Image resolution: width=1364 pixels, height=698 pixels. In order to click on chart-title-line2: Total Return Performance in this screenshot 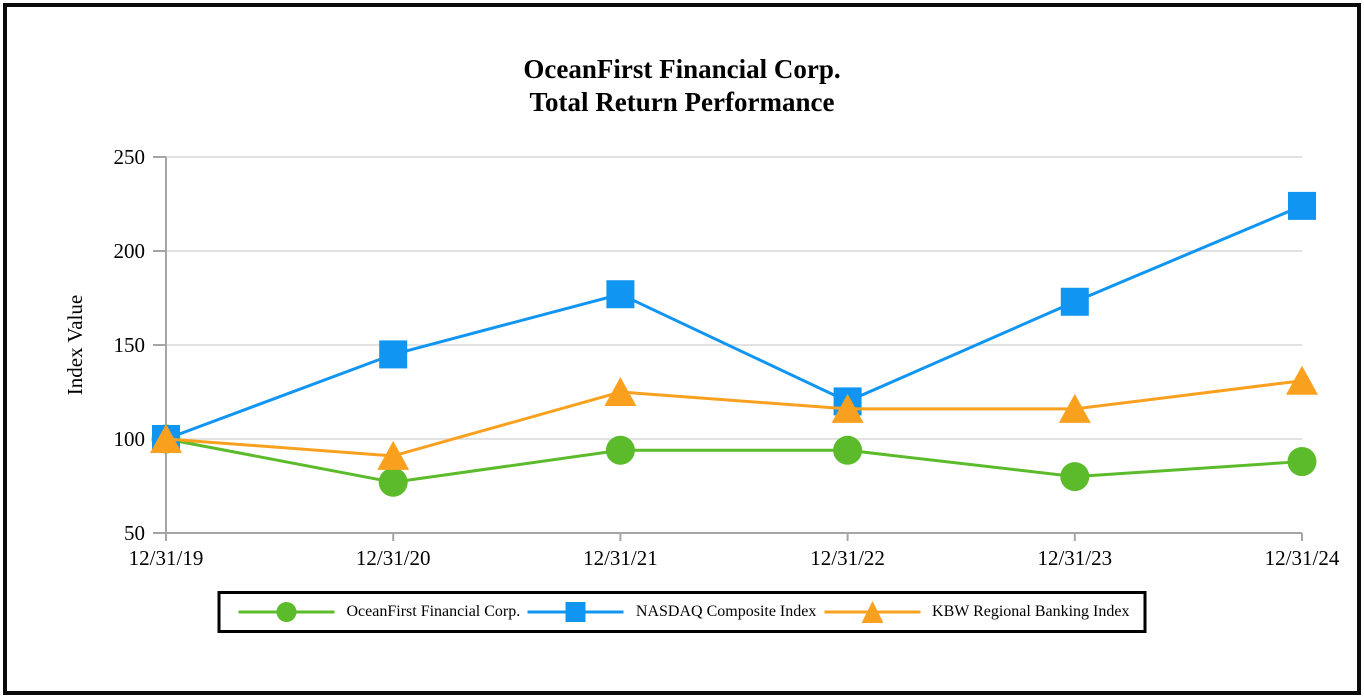, I will do `click(682, 102)`.